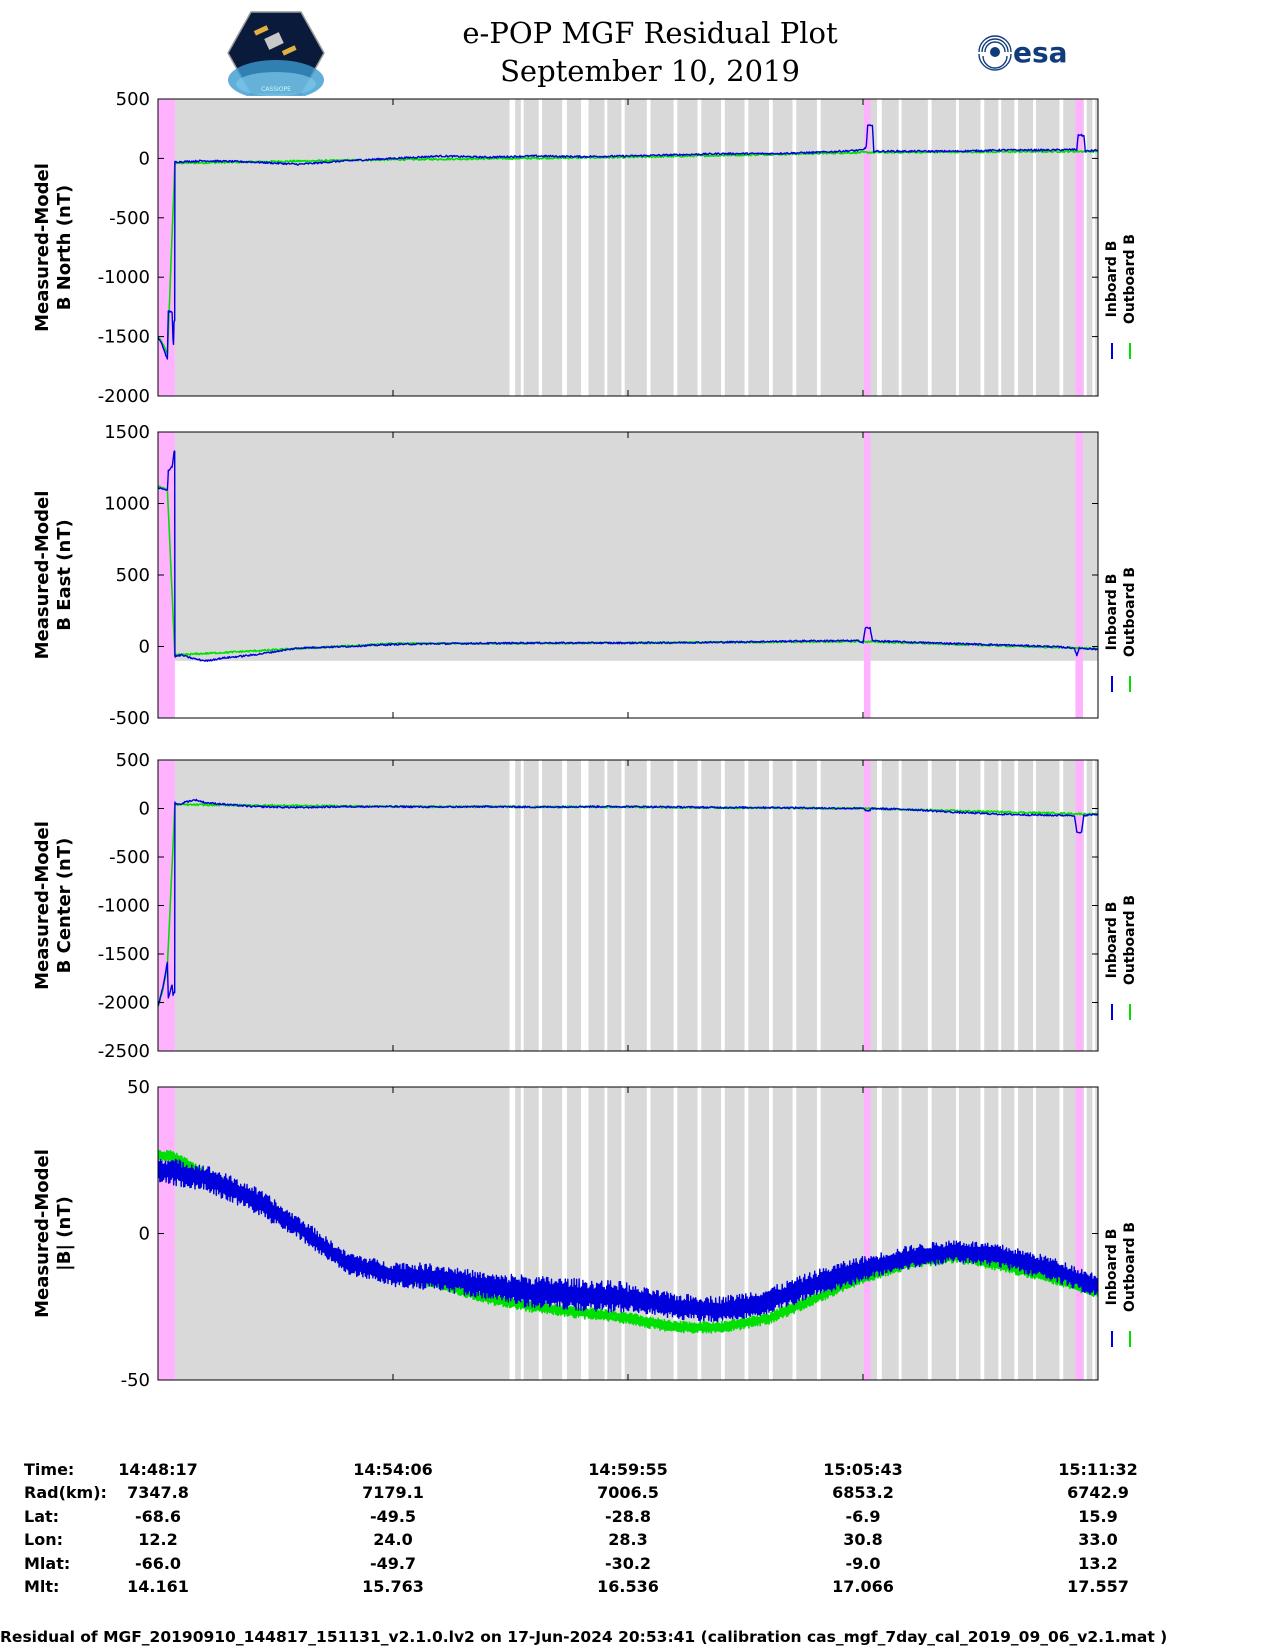 The width and height of the screenshot is (1275, 1650). I want to click on y-tick-label: 1000, so click(127, 504).